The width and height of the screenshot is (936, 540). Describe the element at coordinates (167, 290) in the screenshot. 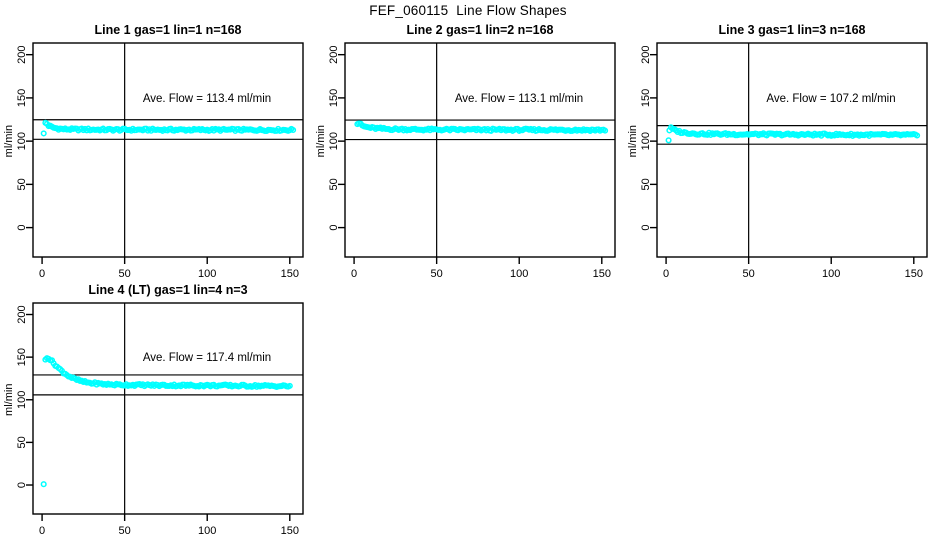

I see `panel-title: Line 4 (LT) gas=1 lin=4 n=3` at that location.